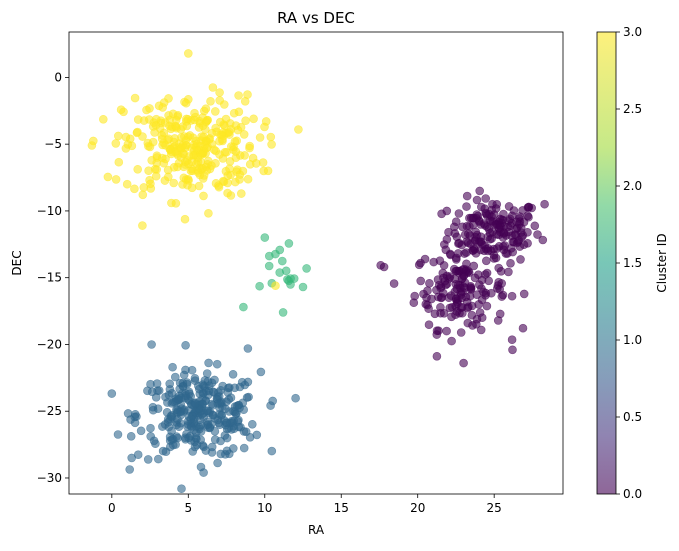 The width and height of the screenshot is (679, 551). I want to click on x-axis-ticks: 0 5 10 15 20 25, so click(305, 504).